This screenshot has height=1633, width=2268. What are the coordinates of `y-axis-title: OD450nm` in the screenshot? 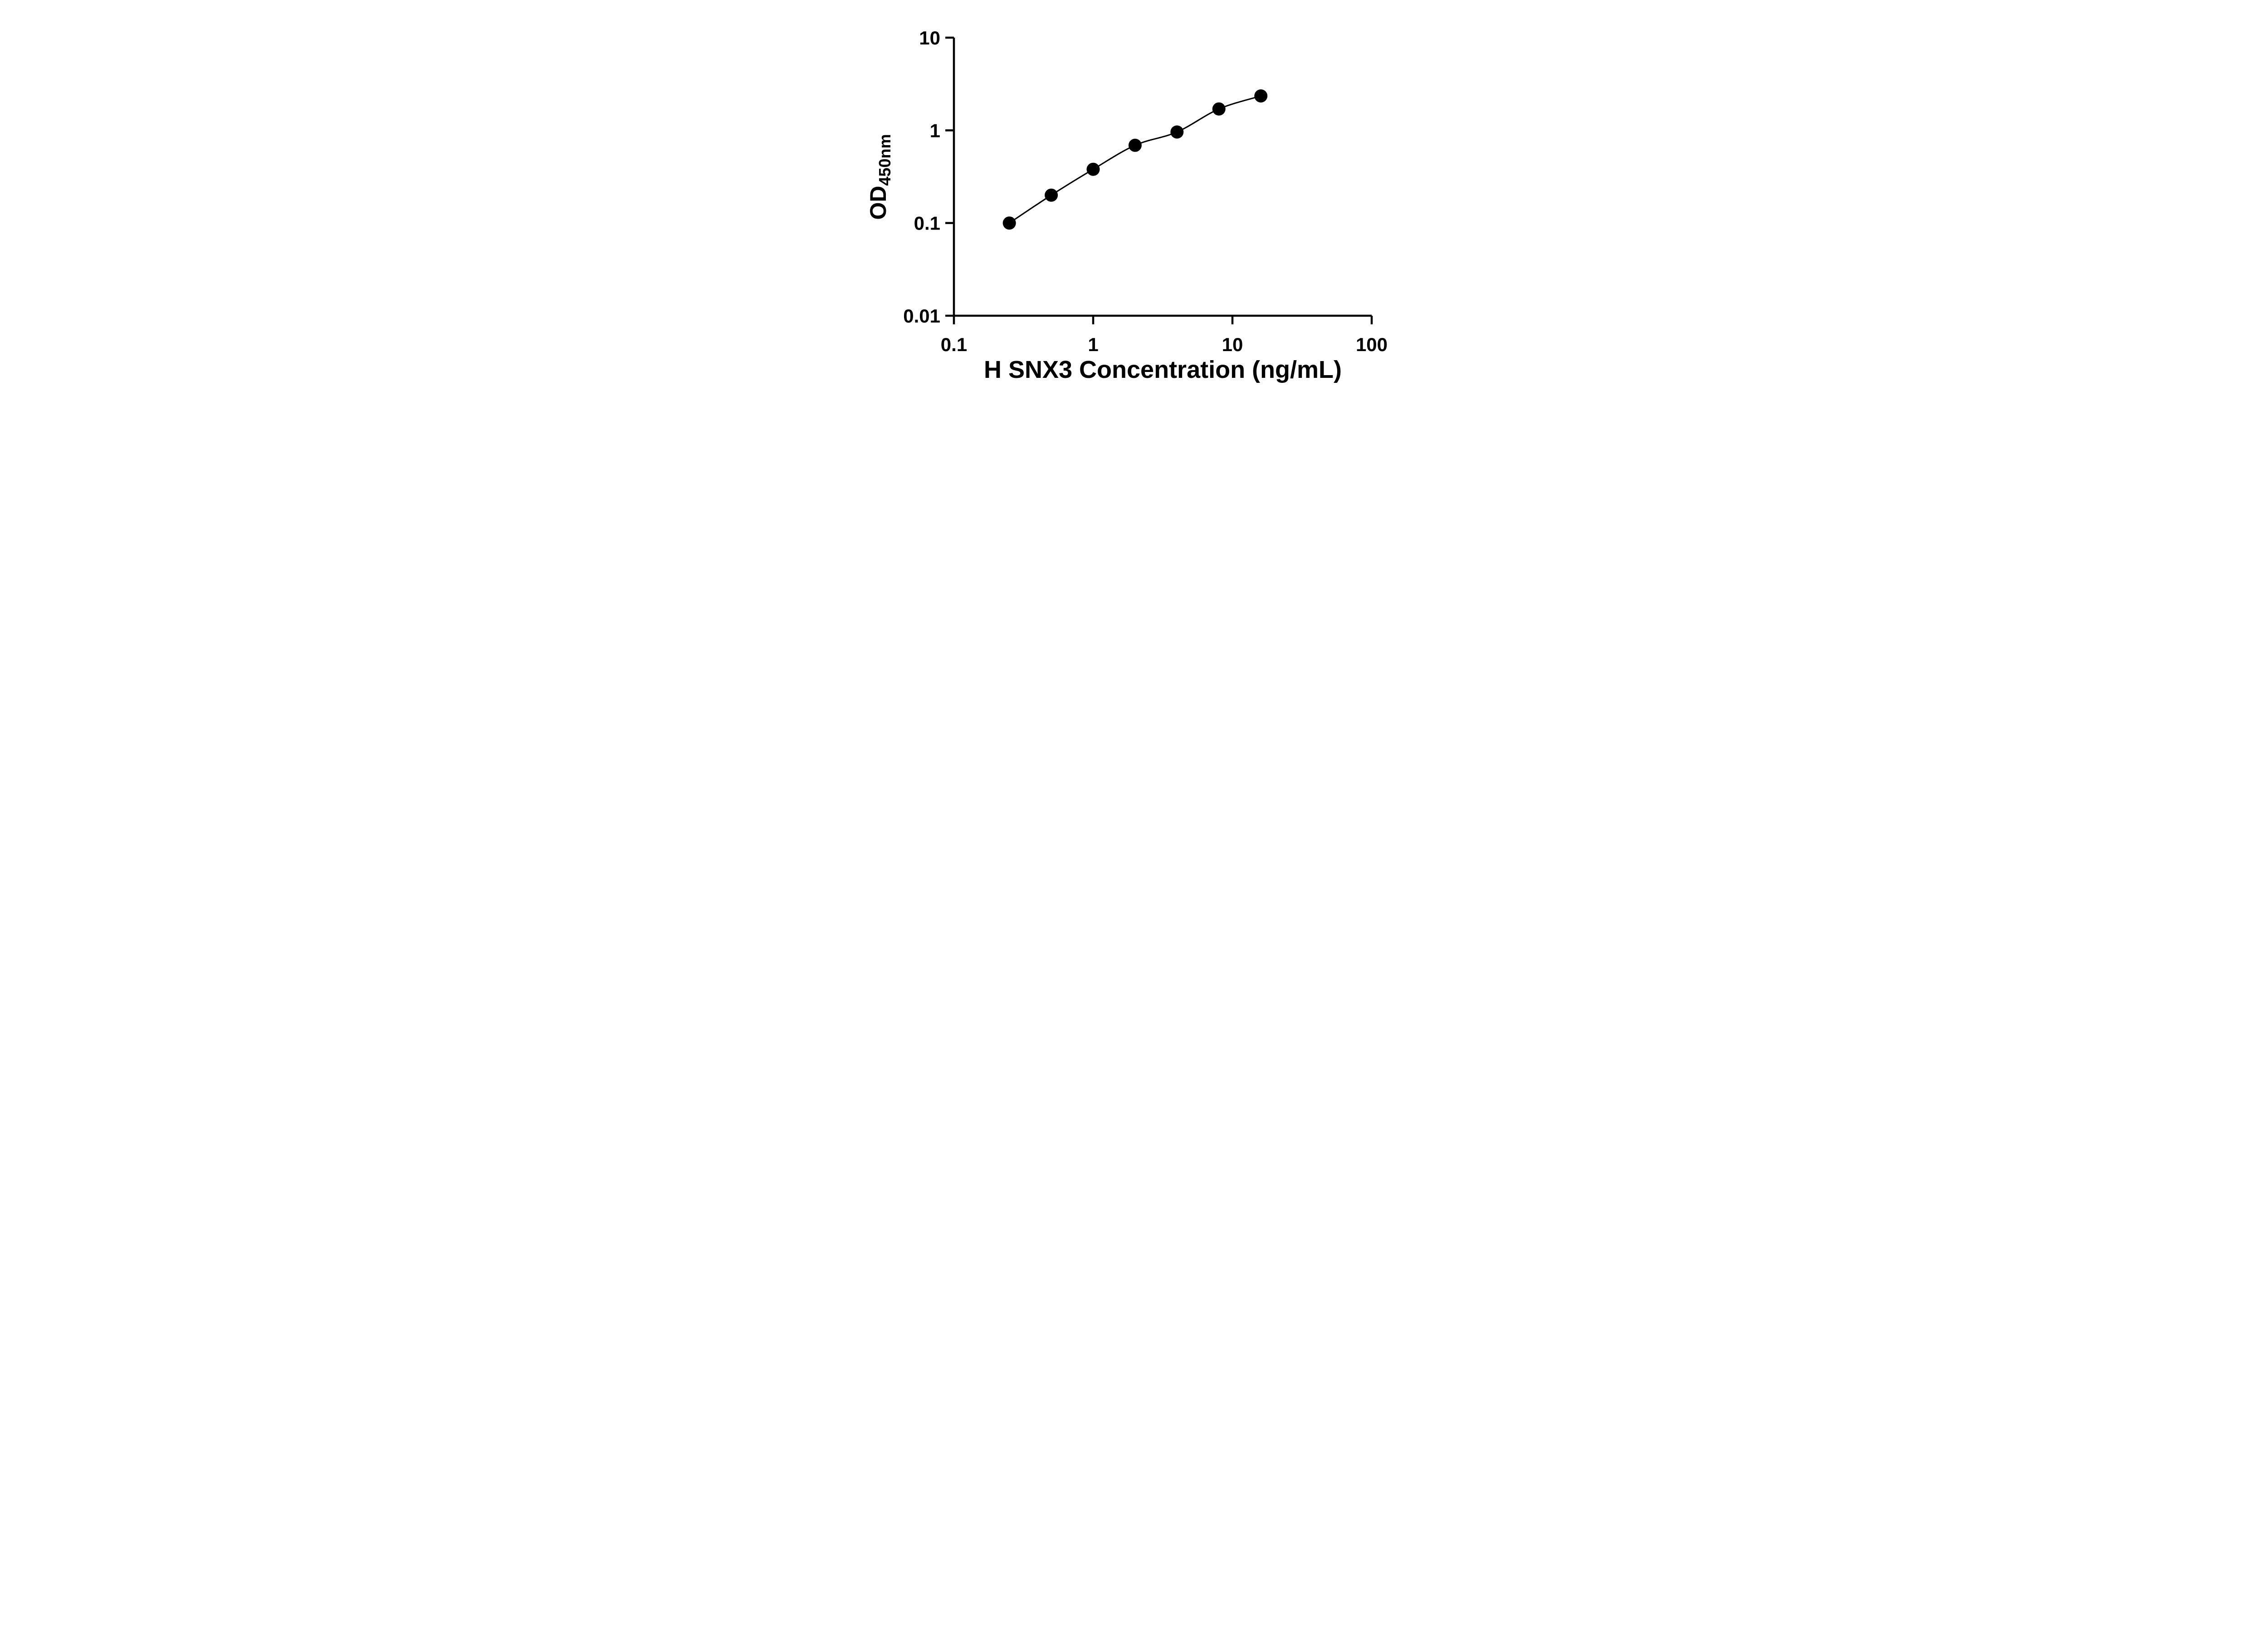 It's located at (880, 177).